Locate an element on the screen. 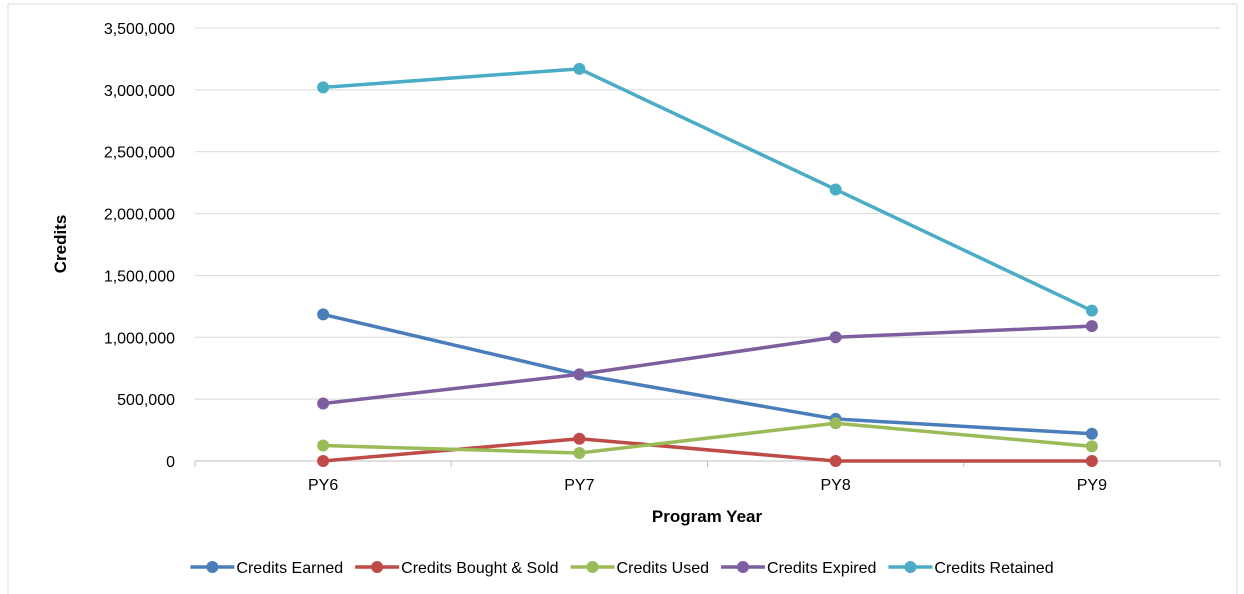 This screenshot has height=594, width=1244. x-tick-label: PY6 is located at coordinates (323, 485).